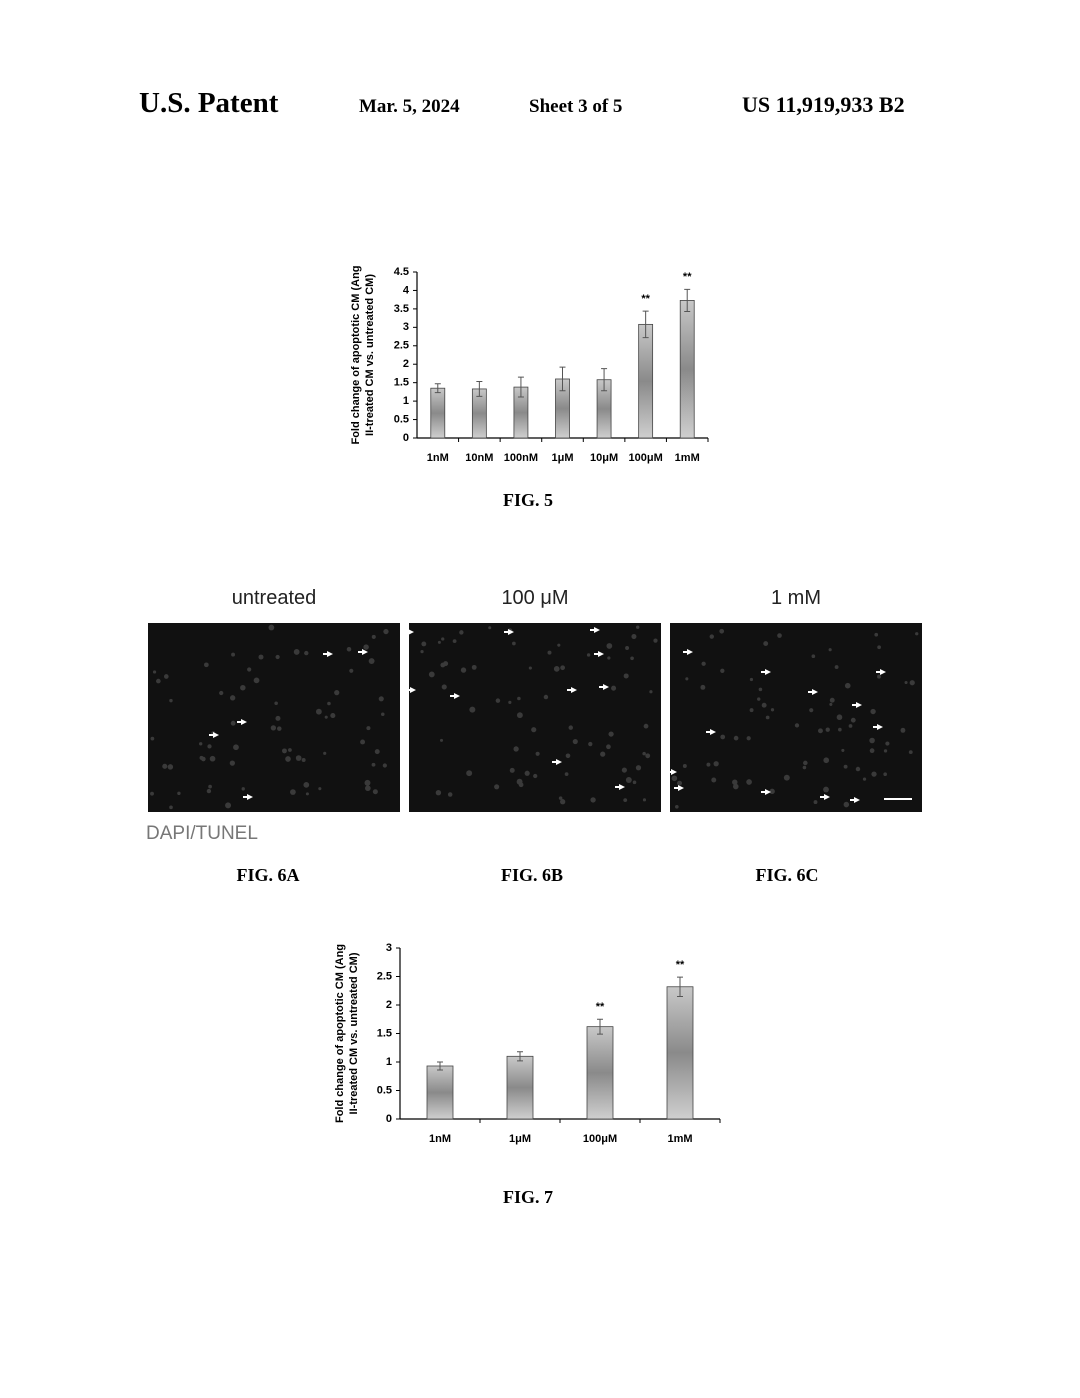 This screenshot has height=1398, width=1080. Describe the element at coordinates (440, 1092) in the screenshot. I see `bar` at that location.